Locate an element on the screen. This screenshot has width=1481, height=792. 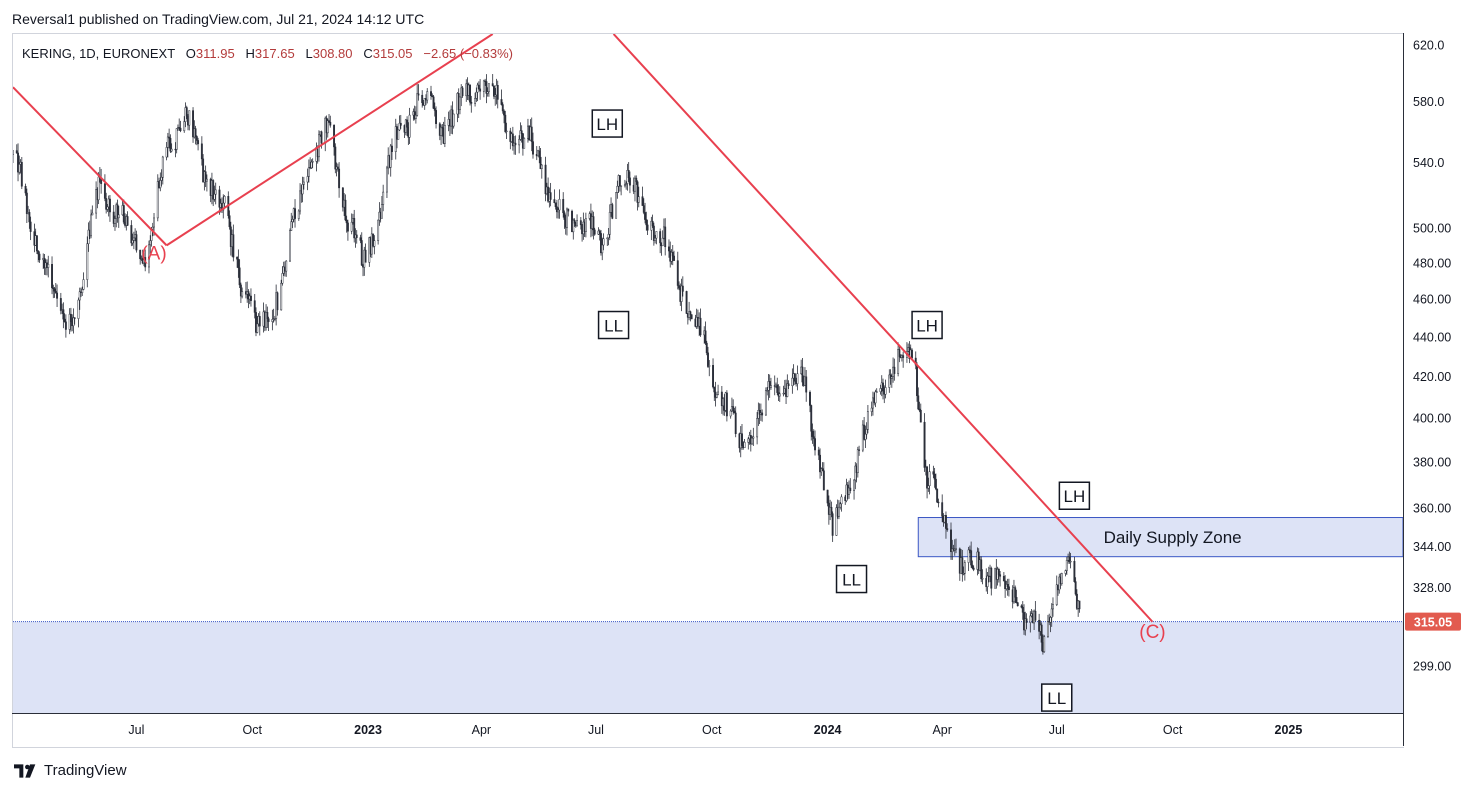
price-tick-label-8: 400.00 is located at coordinates (1432, 419).